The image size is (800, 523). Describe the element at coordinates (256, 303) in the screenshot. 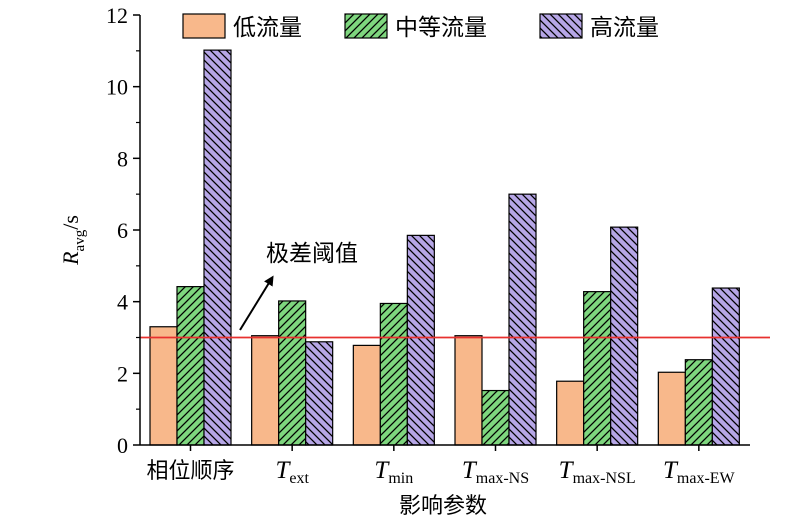

I see `annotation-arrow` at that location.